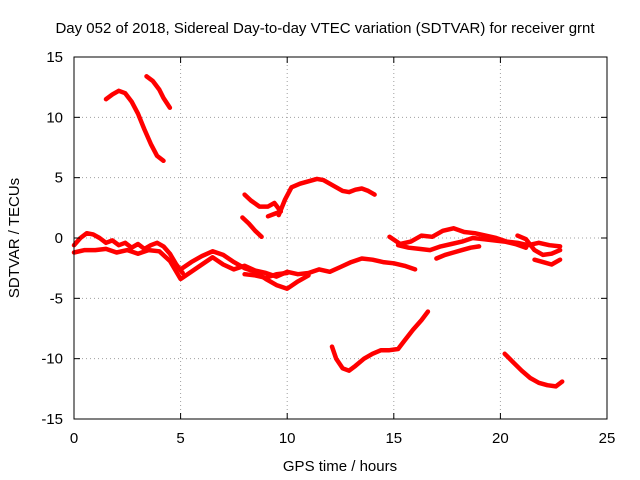 This screenshot has height=480, width=640. What do you see at coordinates (393, 438) in the screenshot?
I see `x-tick-label: 15` at bounding box center [393, 438].